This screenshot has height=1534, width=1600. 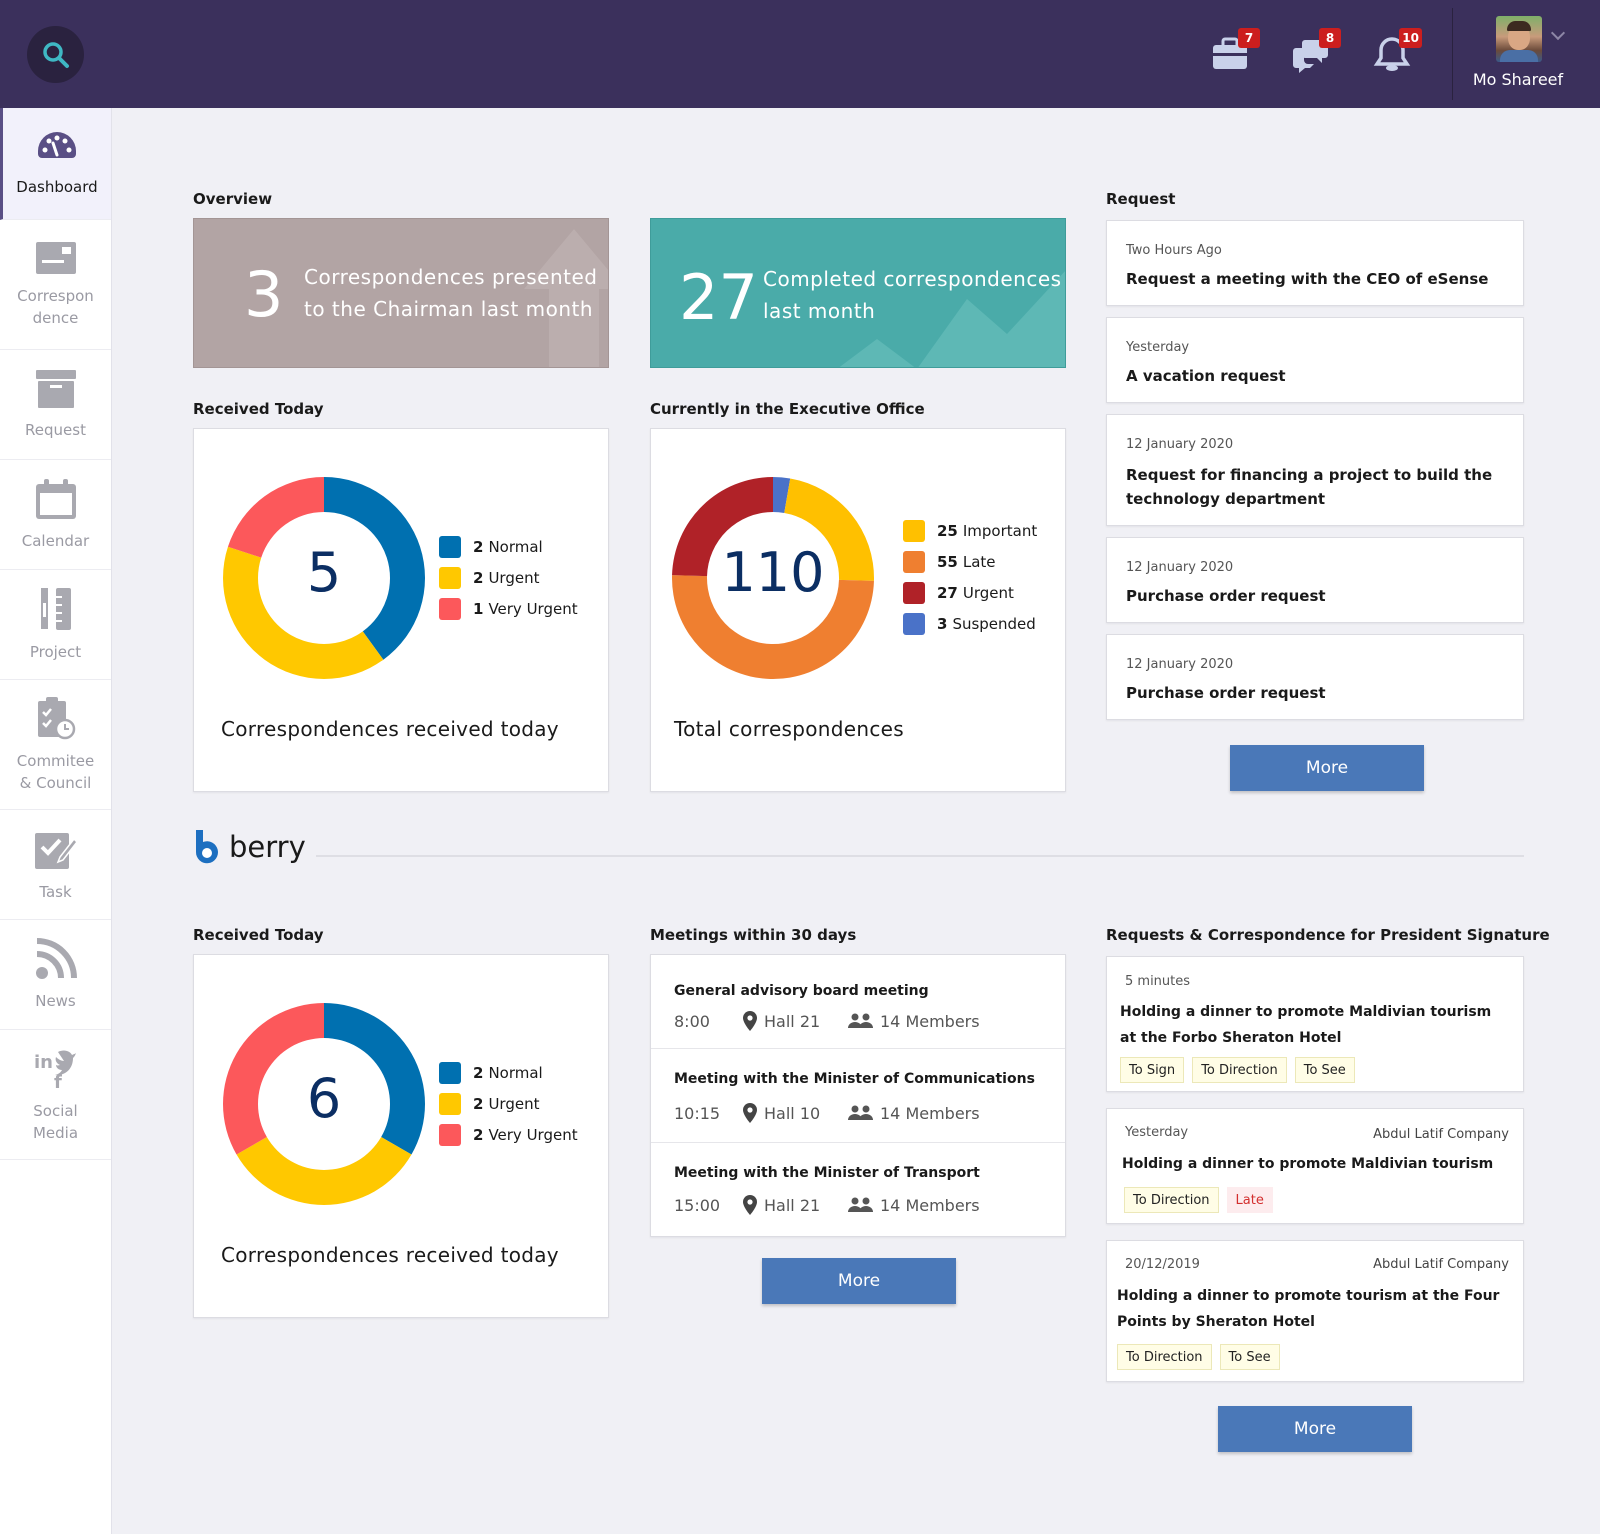 I want to click on sidebar-item-task: Task, so click(x=55, y=865).